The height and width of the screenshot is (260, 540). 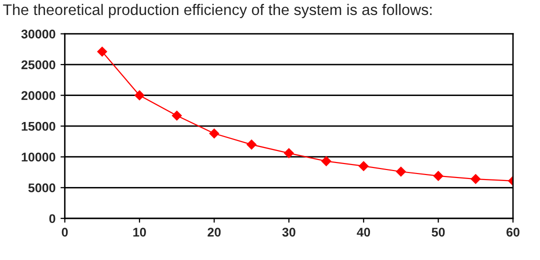 What do you see at coordinates (38, 34) in the screenshot?
I see `y-tick-label: 30000` at bounding box center [38, 34].